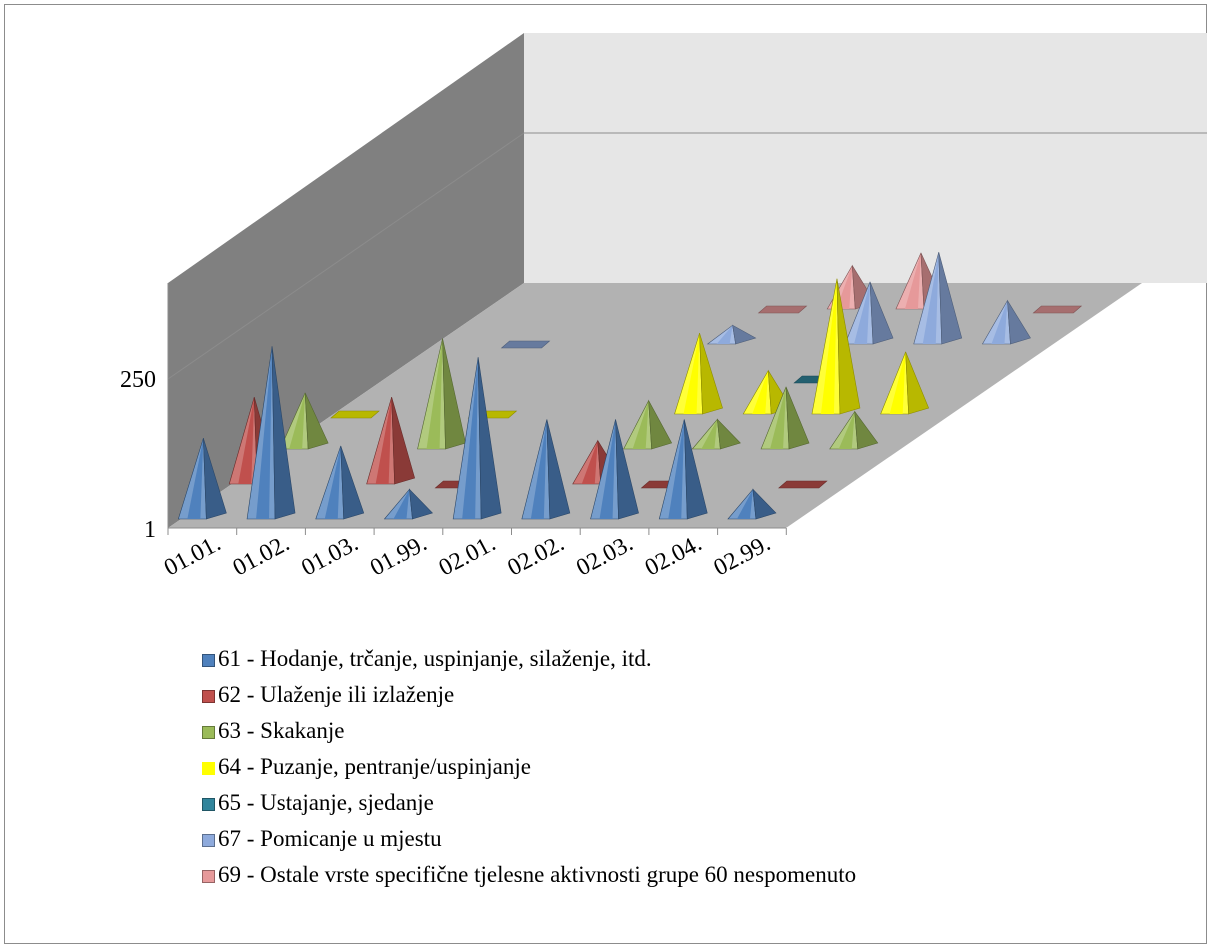 This screenshot has width=1213, height=945. What do you see at coordinates (346, 256) in the screenshot?
I see `side-wall-gridline` at bounding box center [346, 256].